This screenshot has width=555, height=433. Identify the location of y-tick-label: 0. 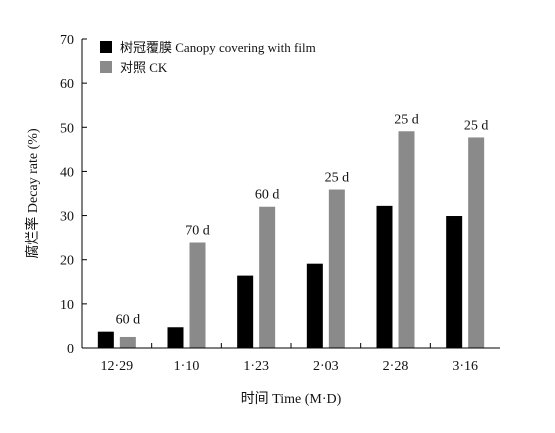
(70, 349).